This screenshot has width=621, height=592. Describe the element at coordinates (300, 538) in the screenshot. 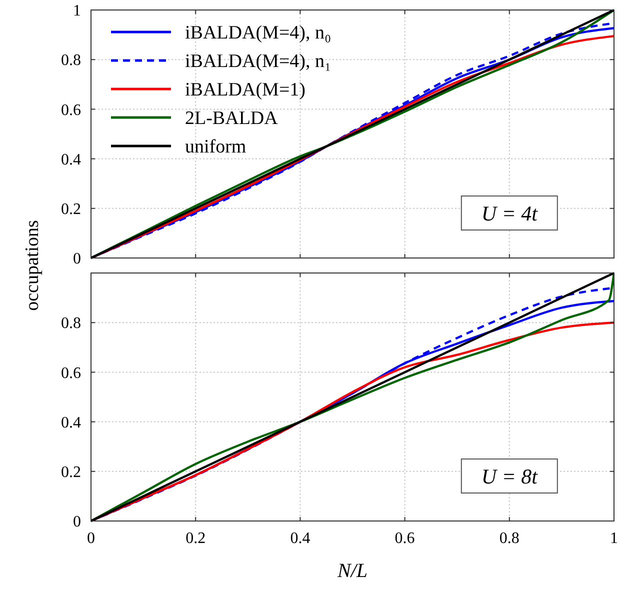

I see `x-tick-label: 0.4` at that location.